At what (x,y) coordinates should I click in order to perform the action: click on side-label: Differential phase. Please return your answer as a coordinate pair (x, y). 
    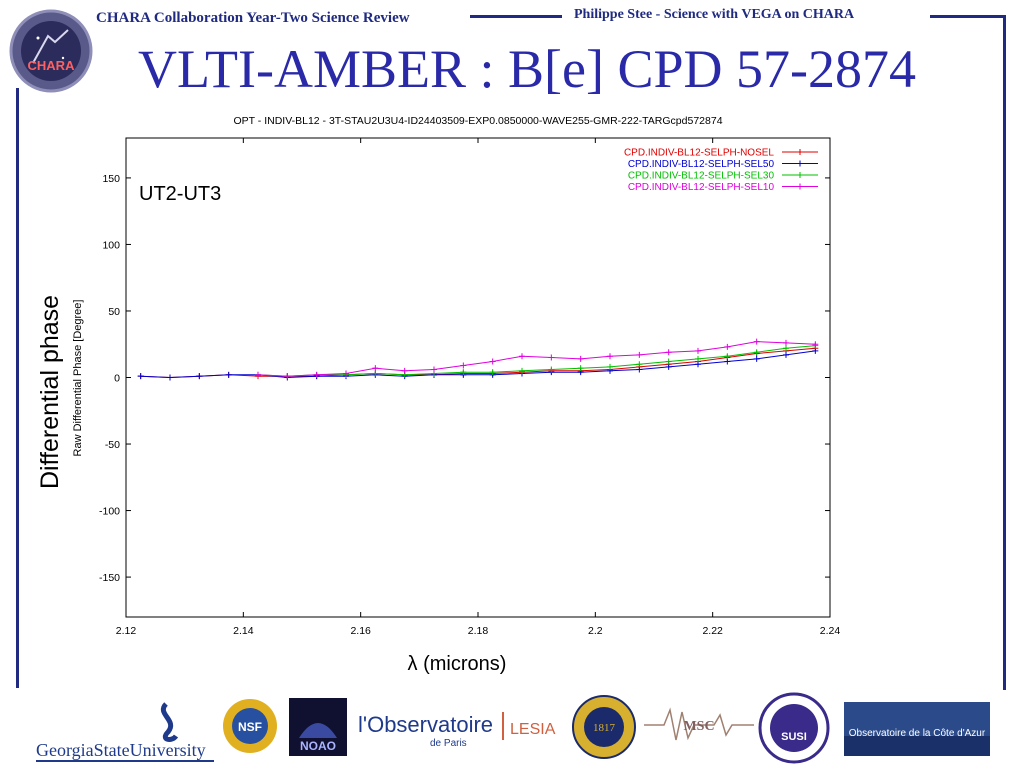
    Looking at the image, I should click on (50, 392).